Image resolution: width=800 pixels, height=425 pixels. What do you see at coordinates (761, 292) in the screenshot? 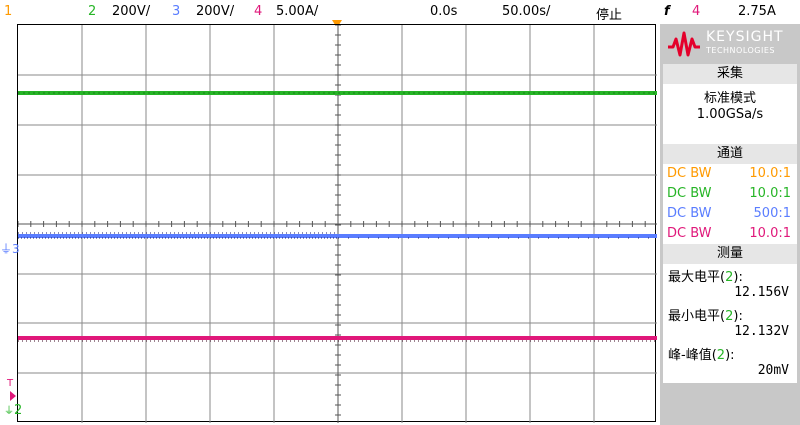
I see `measure-value-max: 12.156V` at bounding box center [761, 292].